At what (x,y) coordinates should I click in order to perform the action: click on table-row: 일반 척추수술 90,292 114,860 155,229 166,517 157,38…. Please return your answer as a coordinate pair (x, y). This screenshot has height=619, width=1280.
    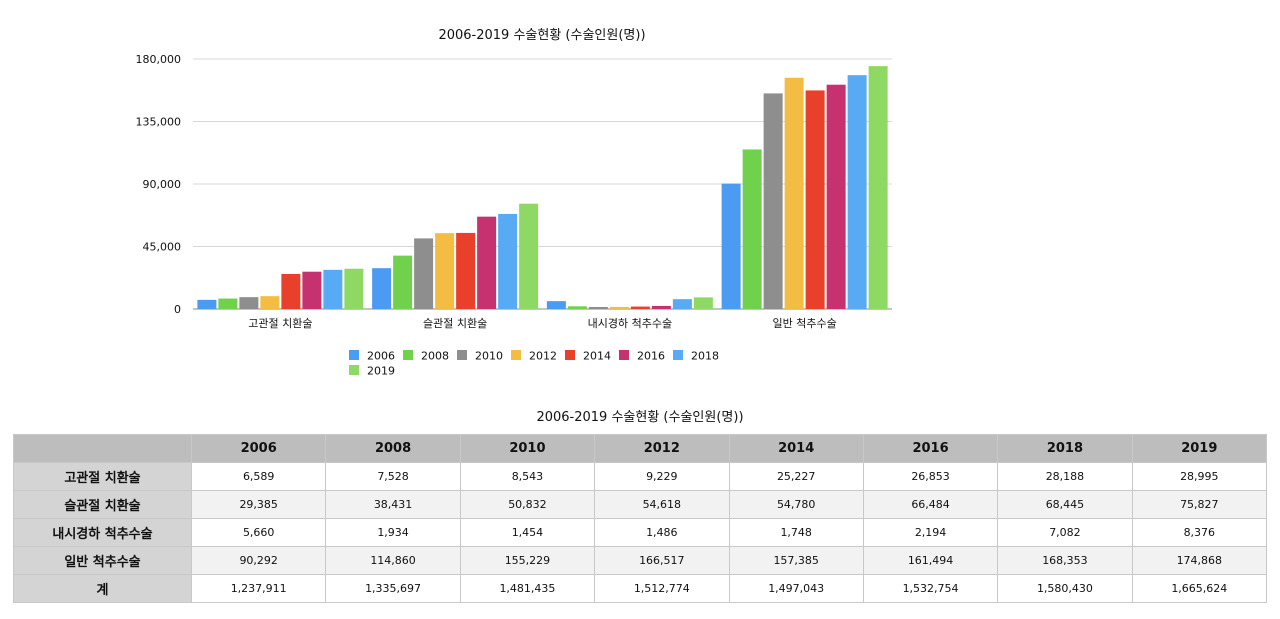
    Looking at the image, I should click on (640, 560).